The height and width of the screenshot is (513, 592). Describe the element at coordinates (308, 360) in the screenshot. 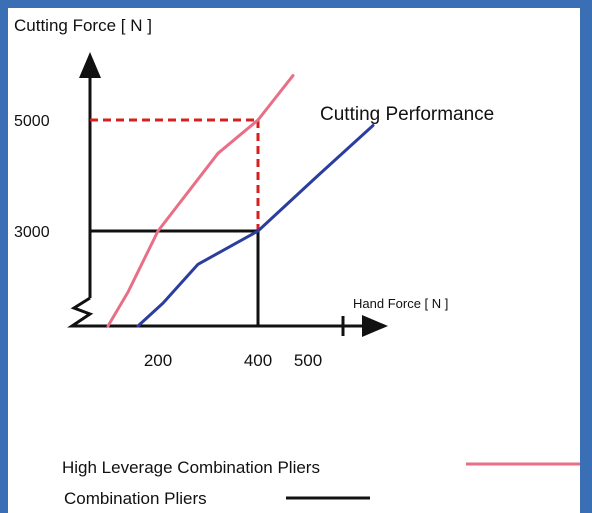

I see `x-tick-label-2: 500` at that location.